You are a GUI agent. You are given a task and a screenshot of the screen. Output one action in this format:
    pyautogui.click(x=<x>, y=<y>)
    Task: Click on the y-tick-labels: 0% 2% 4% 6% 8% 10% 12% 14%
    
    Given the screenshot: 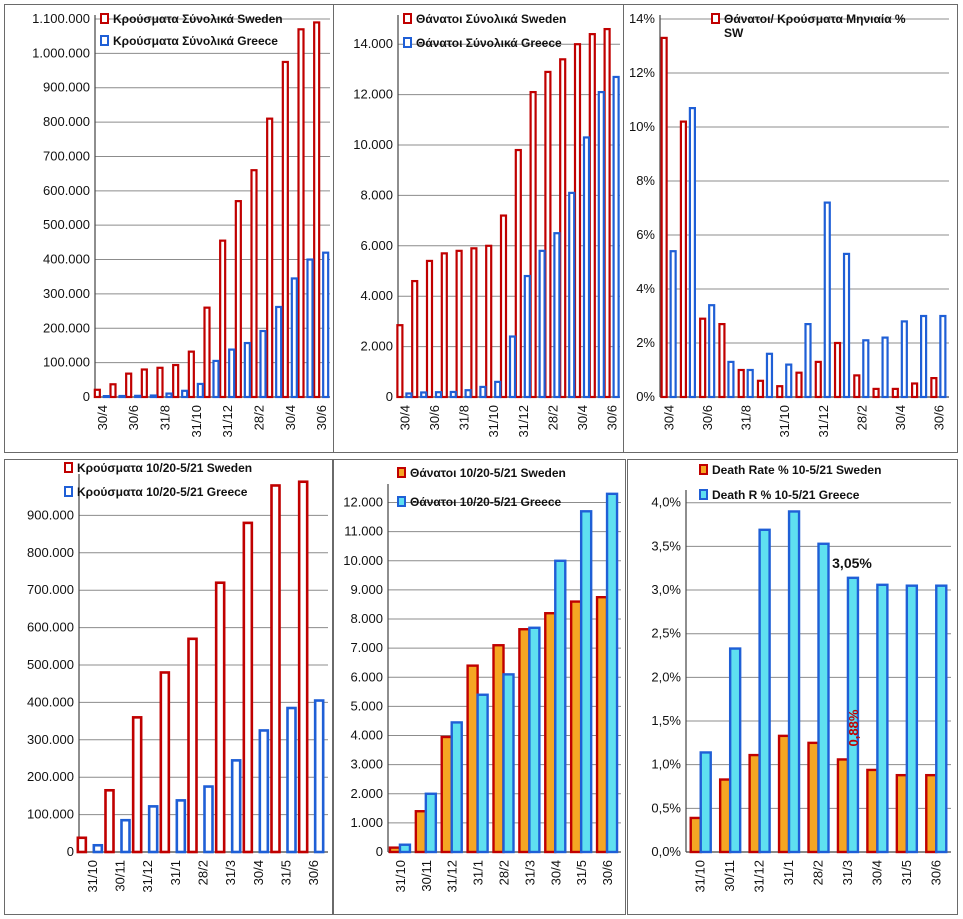 What is the action you would take?
    pyautogui.click(x=642, y=207)
    